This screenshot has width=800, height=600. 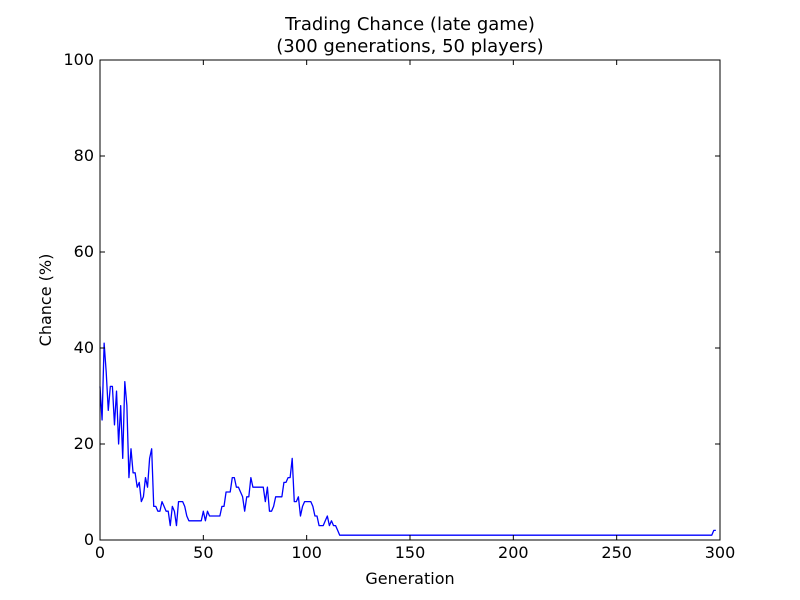 What do you see at coordinates (306, 552) in the screenshot?
I see `x-tick-label: 100` at bounding box center [306, 552].